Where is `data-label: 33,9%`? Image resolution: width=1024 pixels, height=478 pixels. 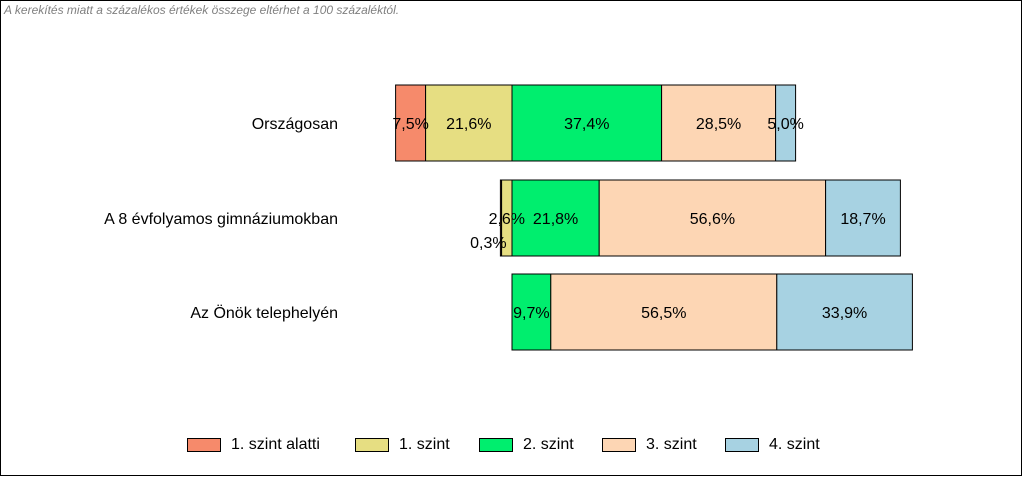
data-label: 33,9% is located at coordinates (844, 313).